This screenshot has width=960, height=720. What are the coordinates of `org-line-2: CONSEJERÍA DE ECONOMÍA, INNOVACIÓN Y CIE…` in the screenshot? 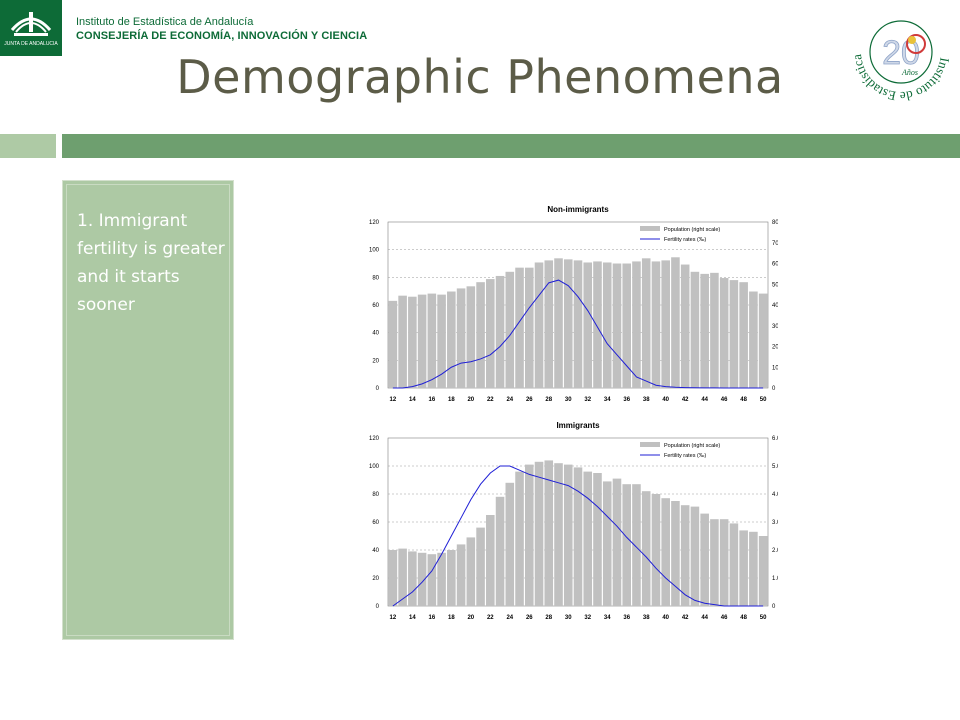 It's located at (222, 36).